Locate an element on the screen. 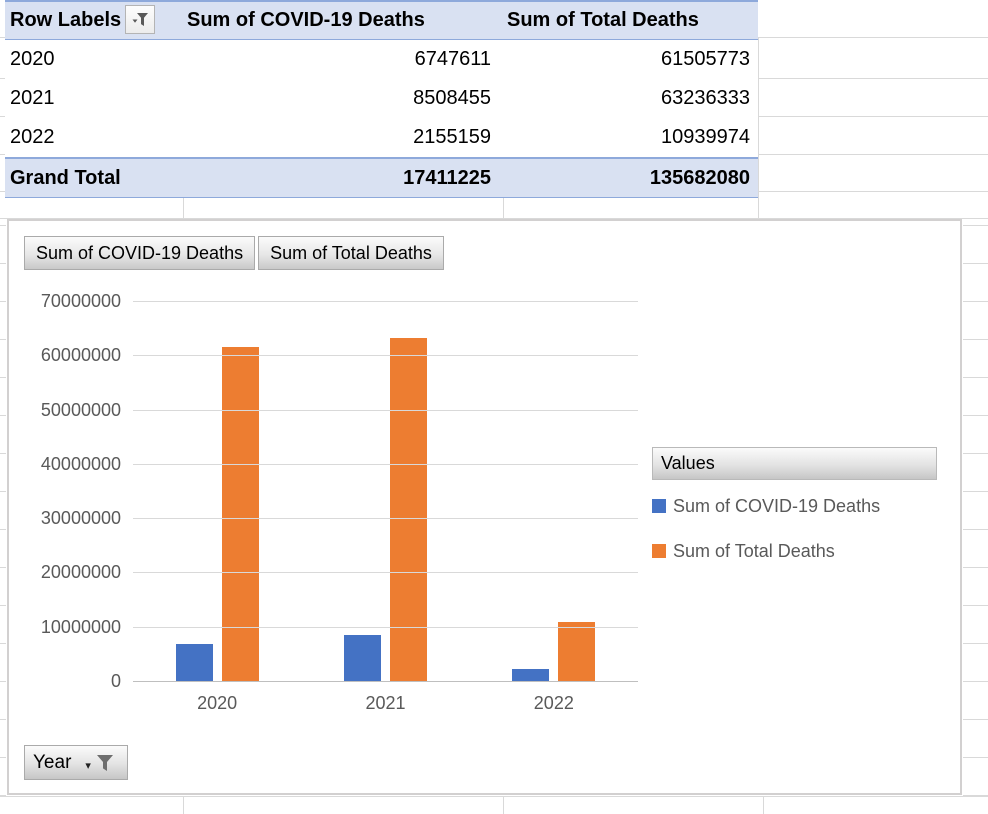  year-field-button: Year ▾ is located at coordinates (76, 762).